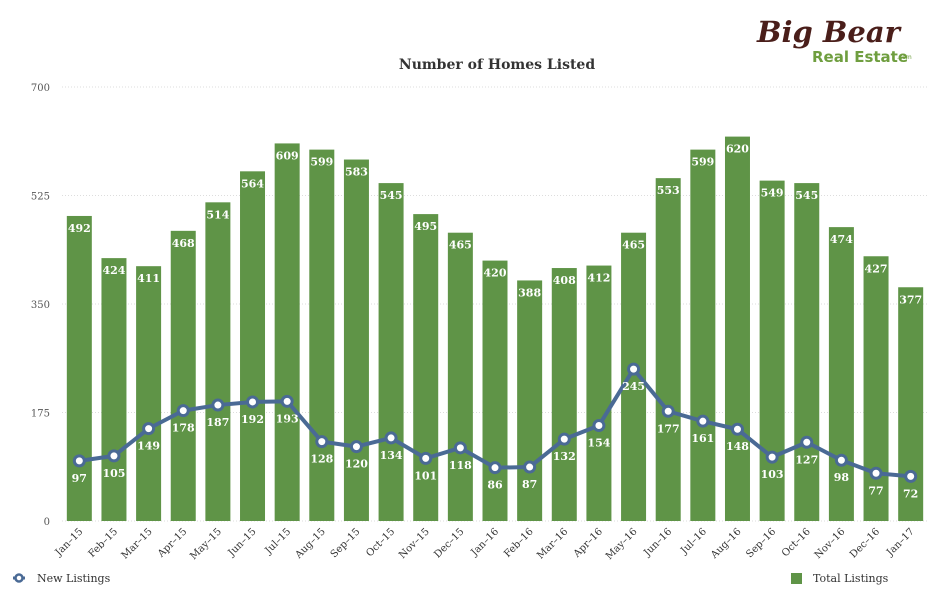 Image resolution: width=946 pixels, height=599 pixels. I want to click on y-tick-label: 700, so click(40, 88).